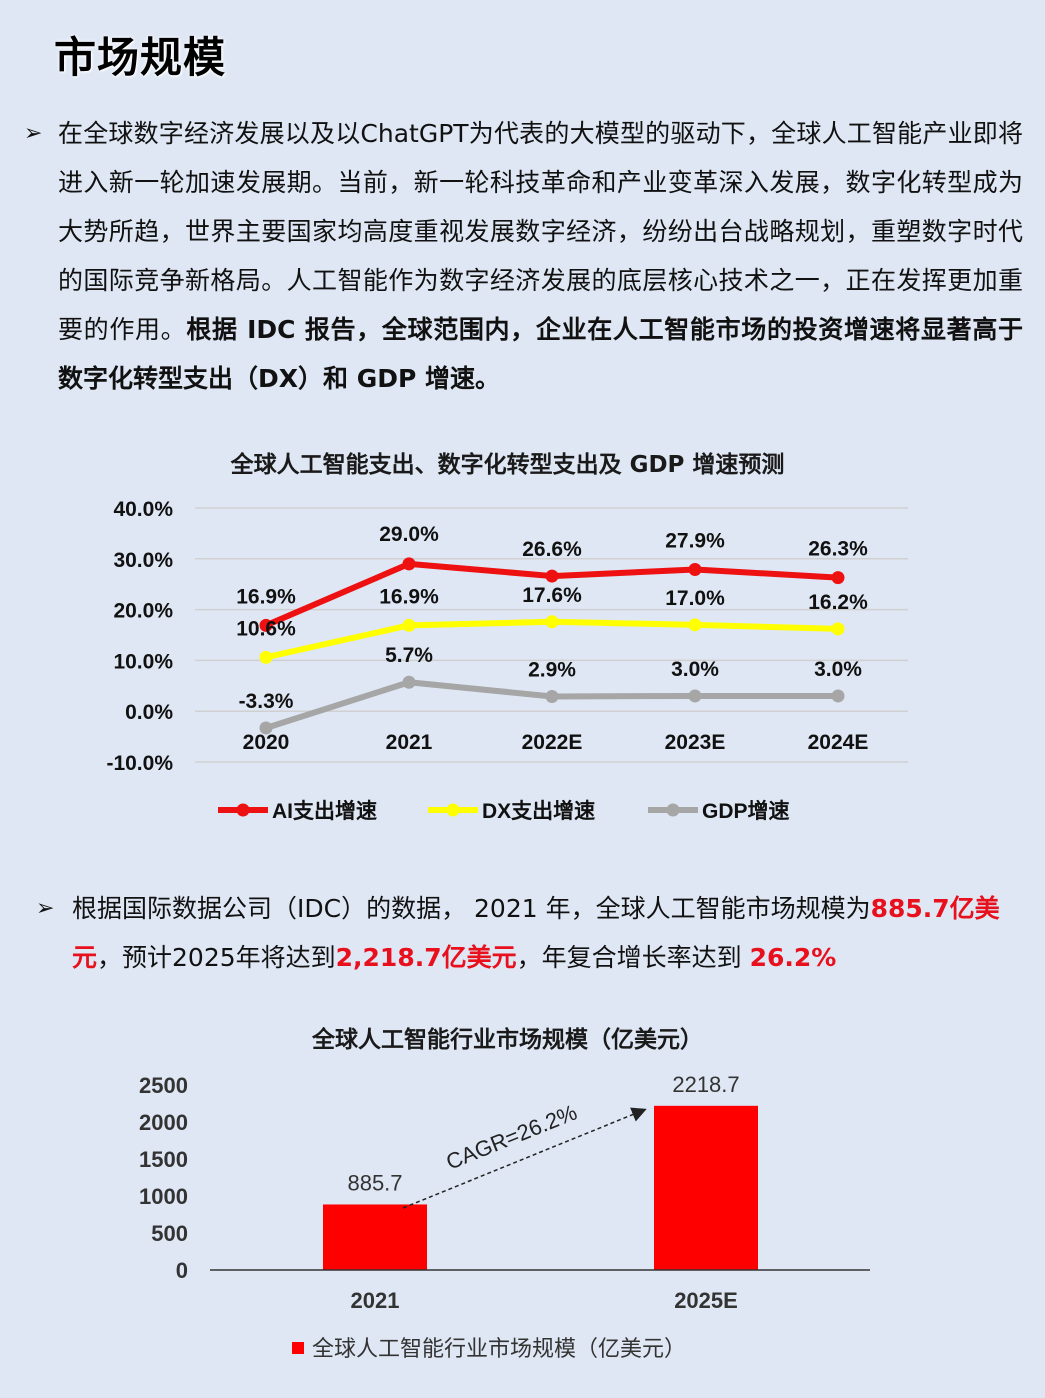  What do you see at coordinates (507, 1040) in the screenshot?
I see `bar-chart-title: 全球人工智能行业市场规模（亿美元）` at bounding box center [507, 1040].